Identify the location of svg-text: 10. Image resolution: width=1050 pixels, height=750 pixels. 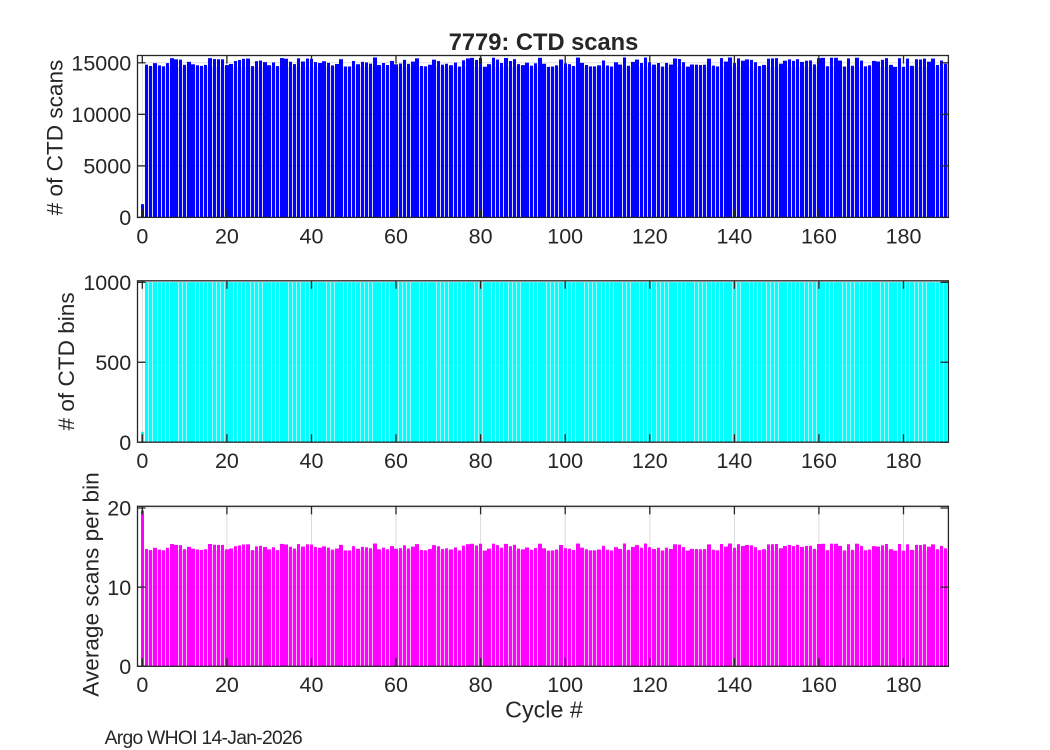
(119, 588).